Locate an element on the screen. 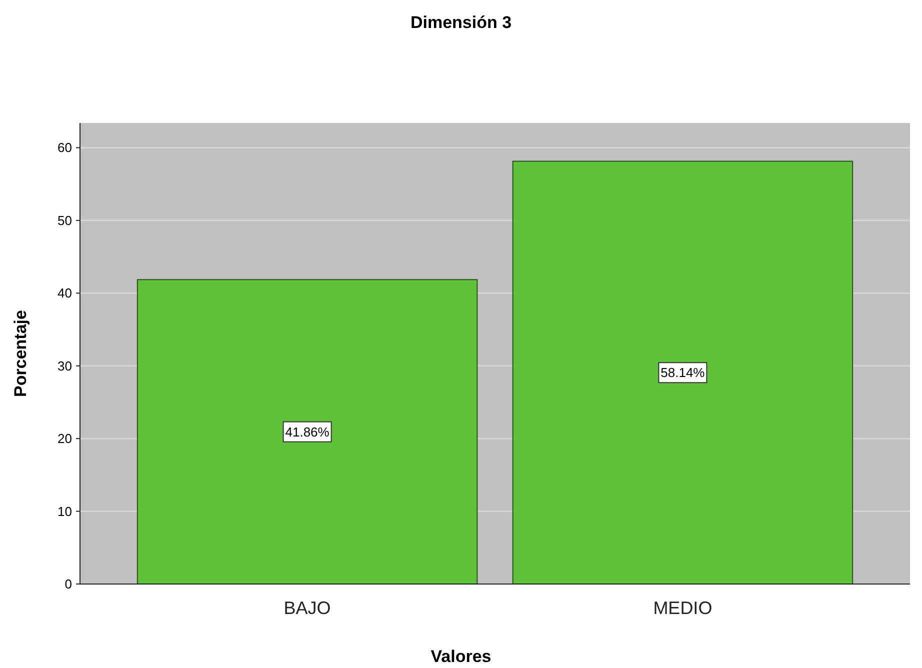 The image size is (922, 668). x-axis-title: Valores is located at coordinates (461, 656).